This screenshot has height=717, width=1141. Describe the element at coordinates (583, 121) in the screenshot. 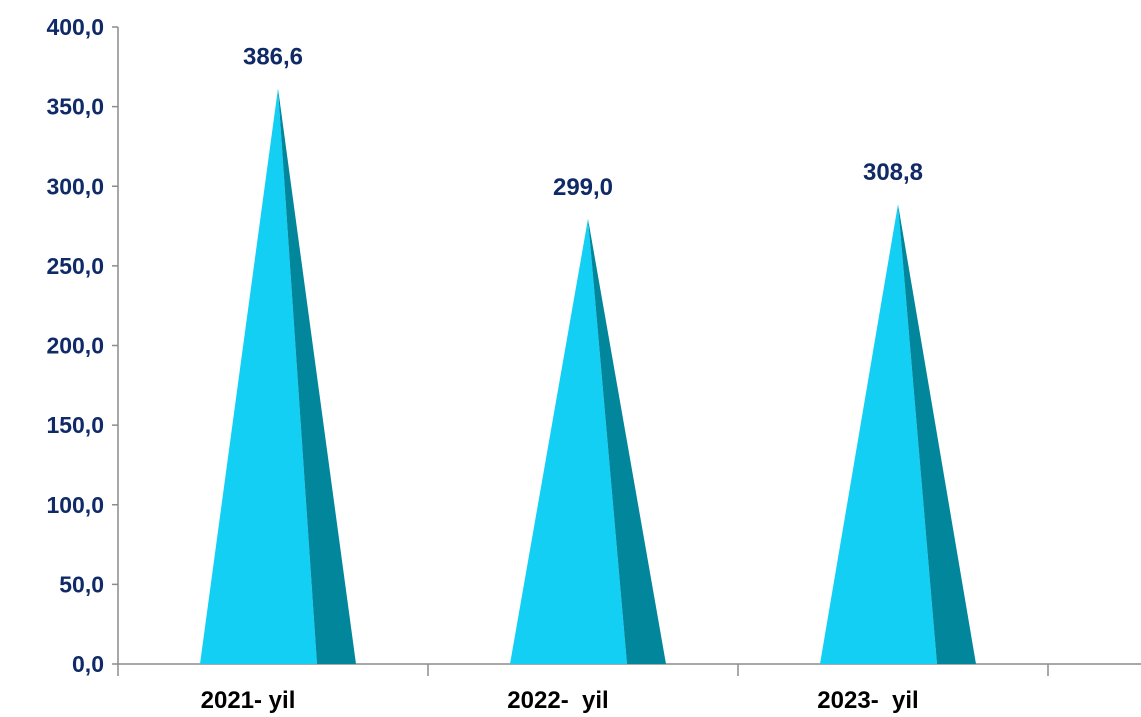

I see `data-labels: 386,6 299,0 308,8` at that location.